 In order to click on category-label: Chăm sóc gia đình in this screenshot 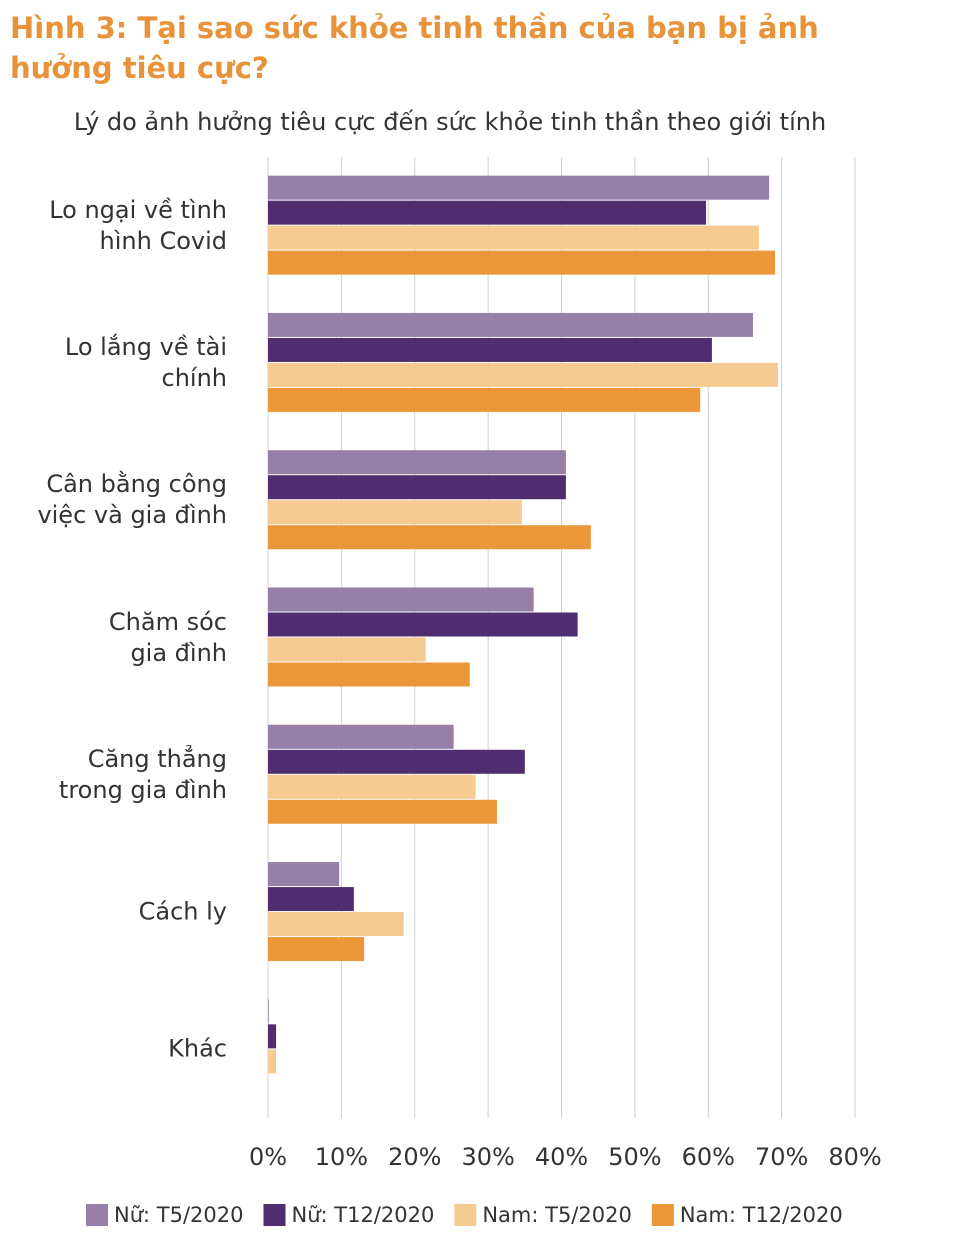, I will do `click(167, 637)`.